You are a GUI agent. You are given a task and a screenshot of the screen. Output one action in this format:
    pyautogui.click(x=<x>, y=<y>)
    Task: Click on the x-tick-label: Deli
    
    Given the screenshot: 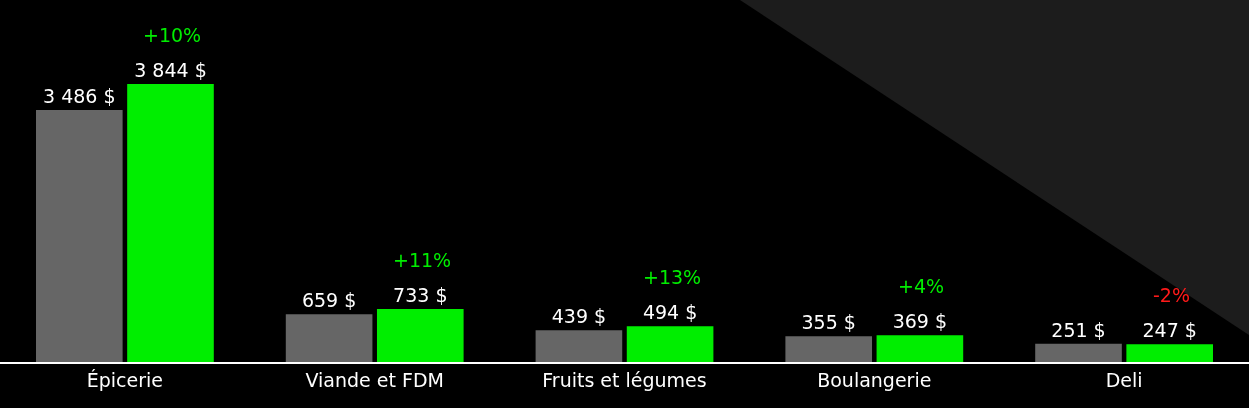 What is the action you would take?
    pyautogui.click(x=1124, y=379)
    